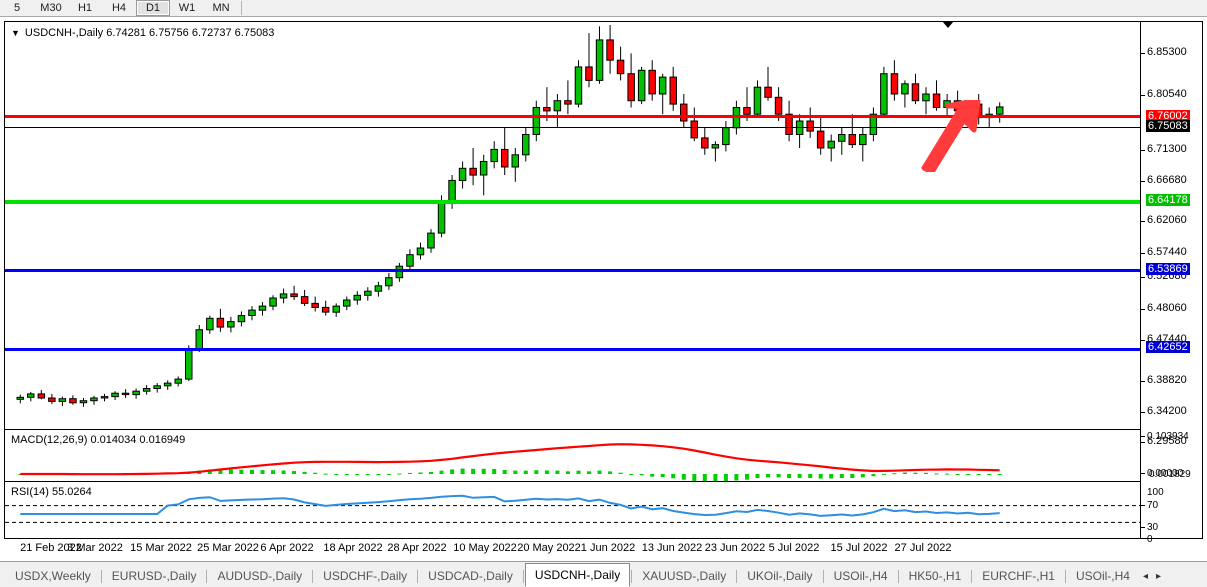  I want to click on last-price-line, so click(572, 127).